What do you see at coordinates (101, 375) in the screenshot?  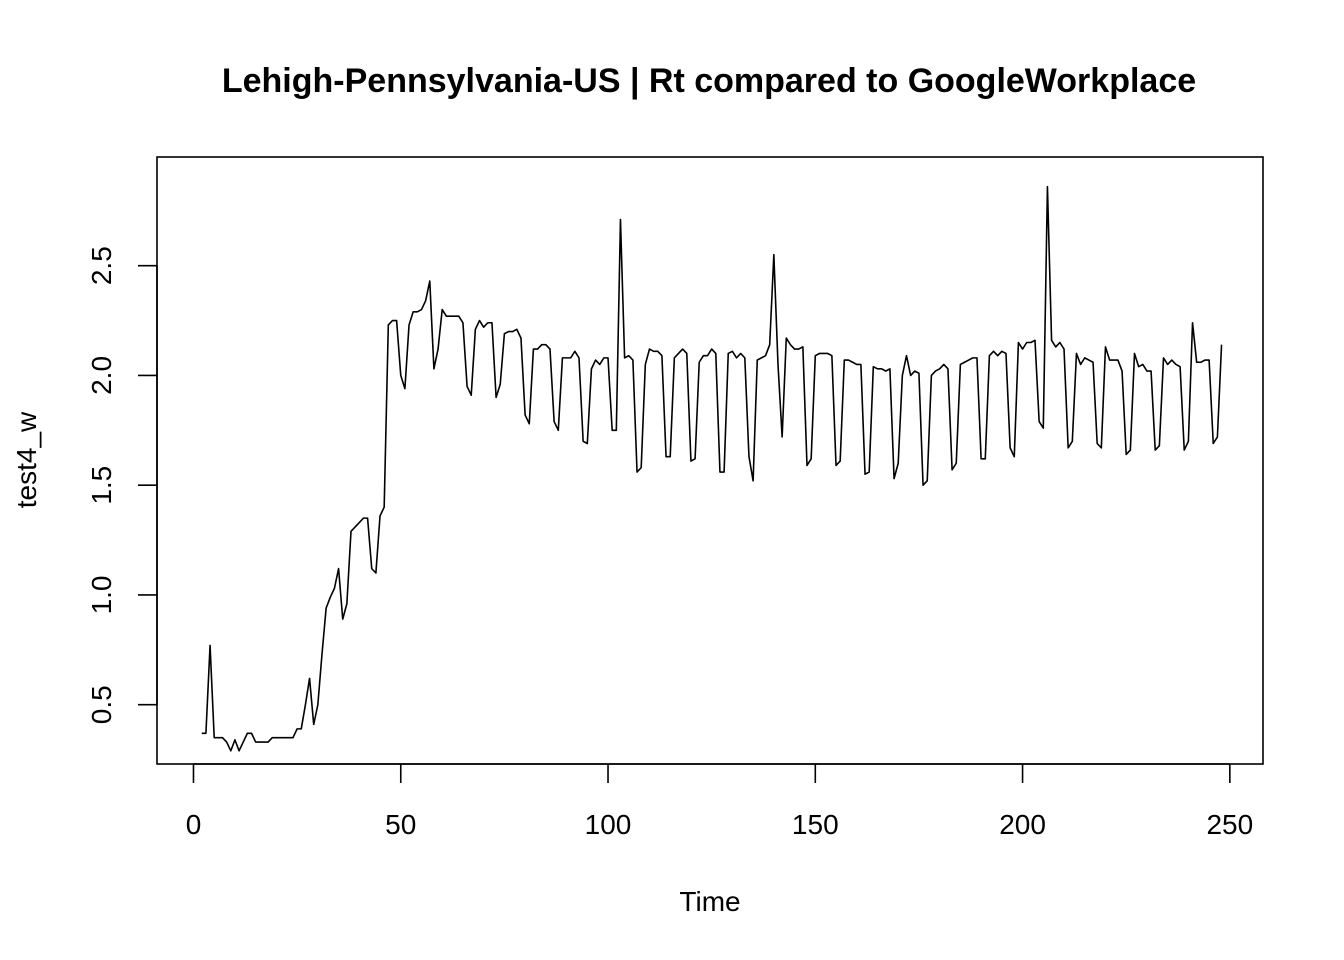 I see `y-tick-label: 2.0` at bounding box center [101, 375].